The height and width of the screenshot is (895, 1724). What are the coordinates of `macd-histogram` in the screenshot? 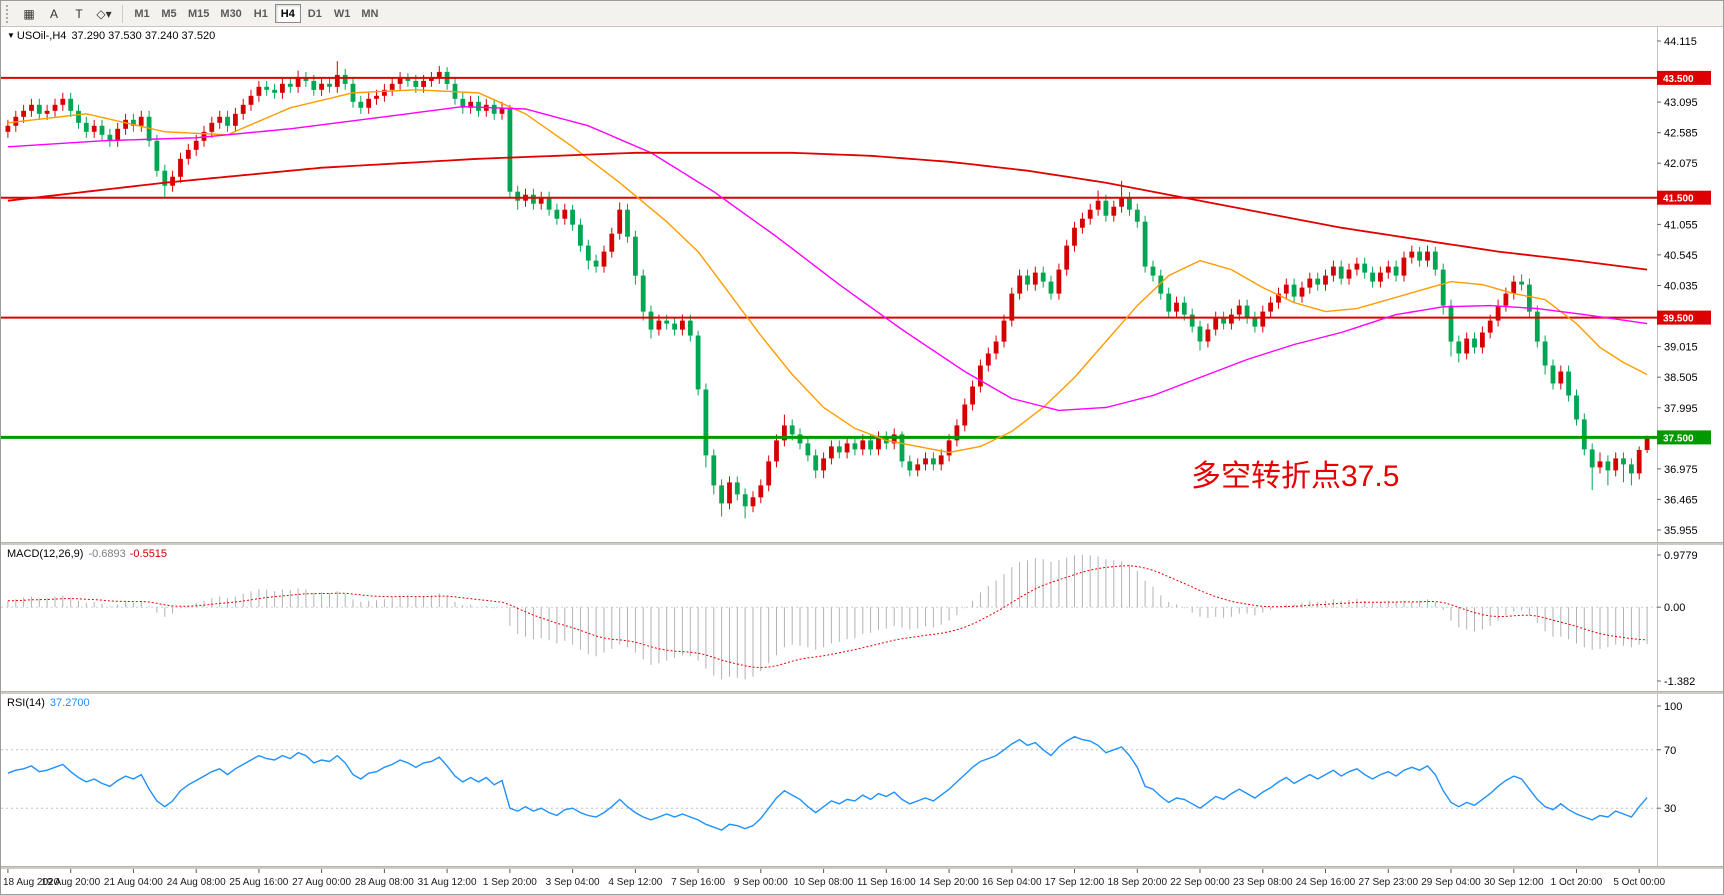 It's located at (827, 617).